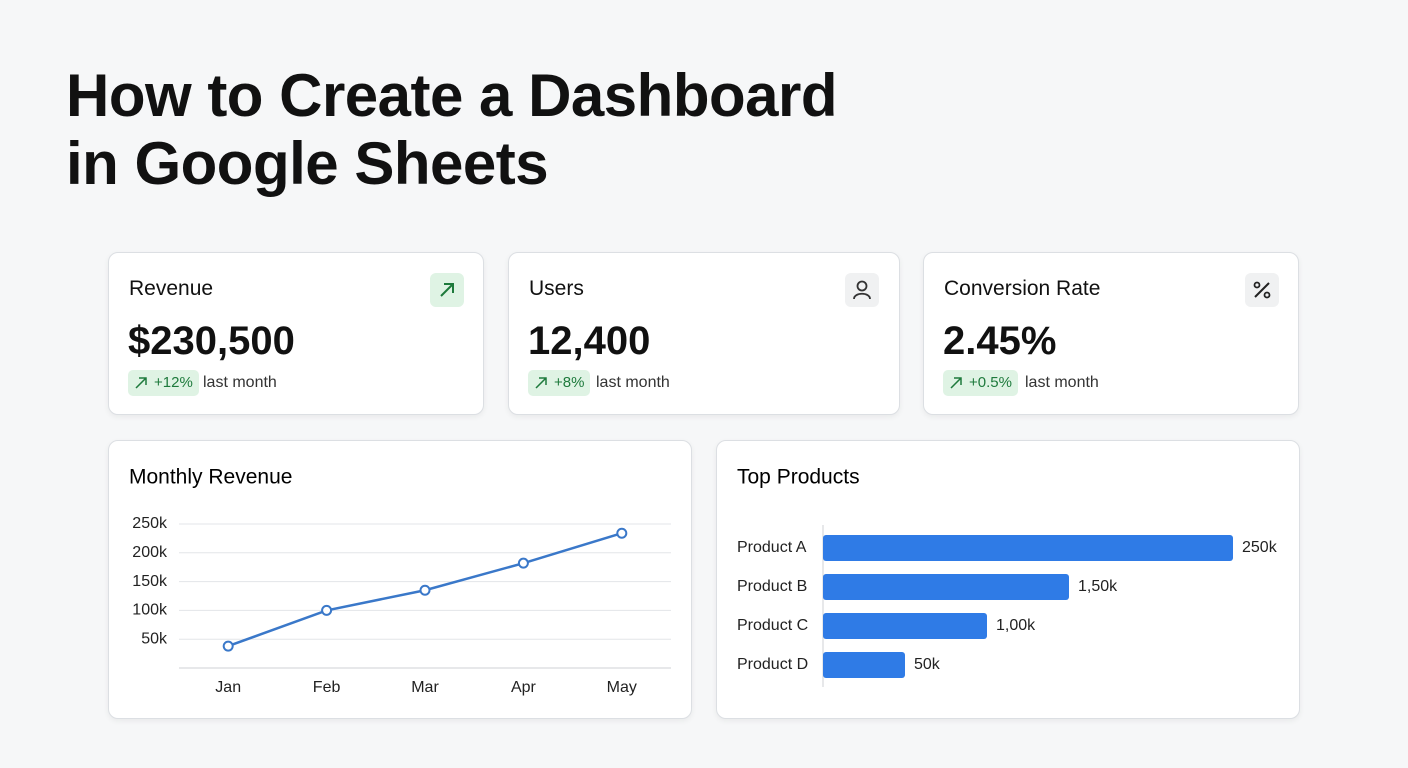  What do you see at coordinates (1260, 547) in the screenshot?
I see `value-label: 250k` at bounding box center [1260, 547].